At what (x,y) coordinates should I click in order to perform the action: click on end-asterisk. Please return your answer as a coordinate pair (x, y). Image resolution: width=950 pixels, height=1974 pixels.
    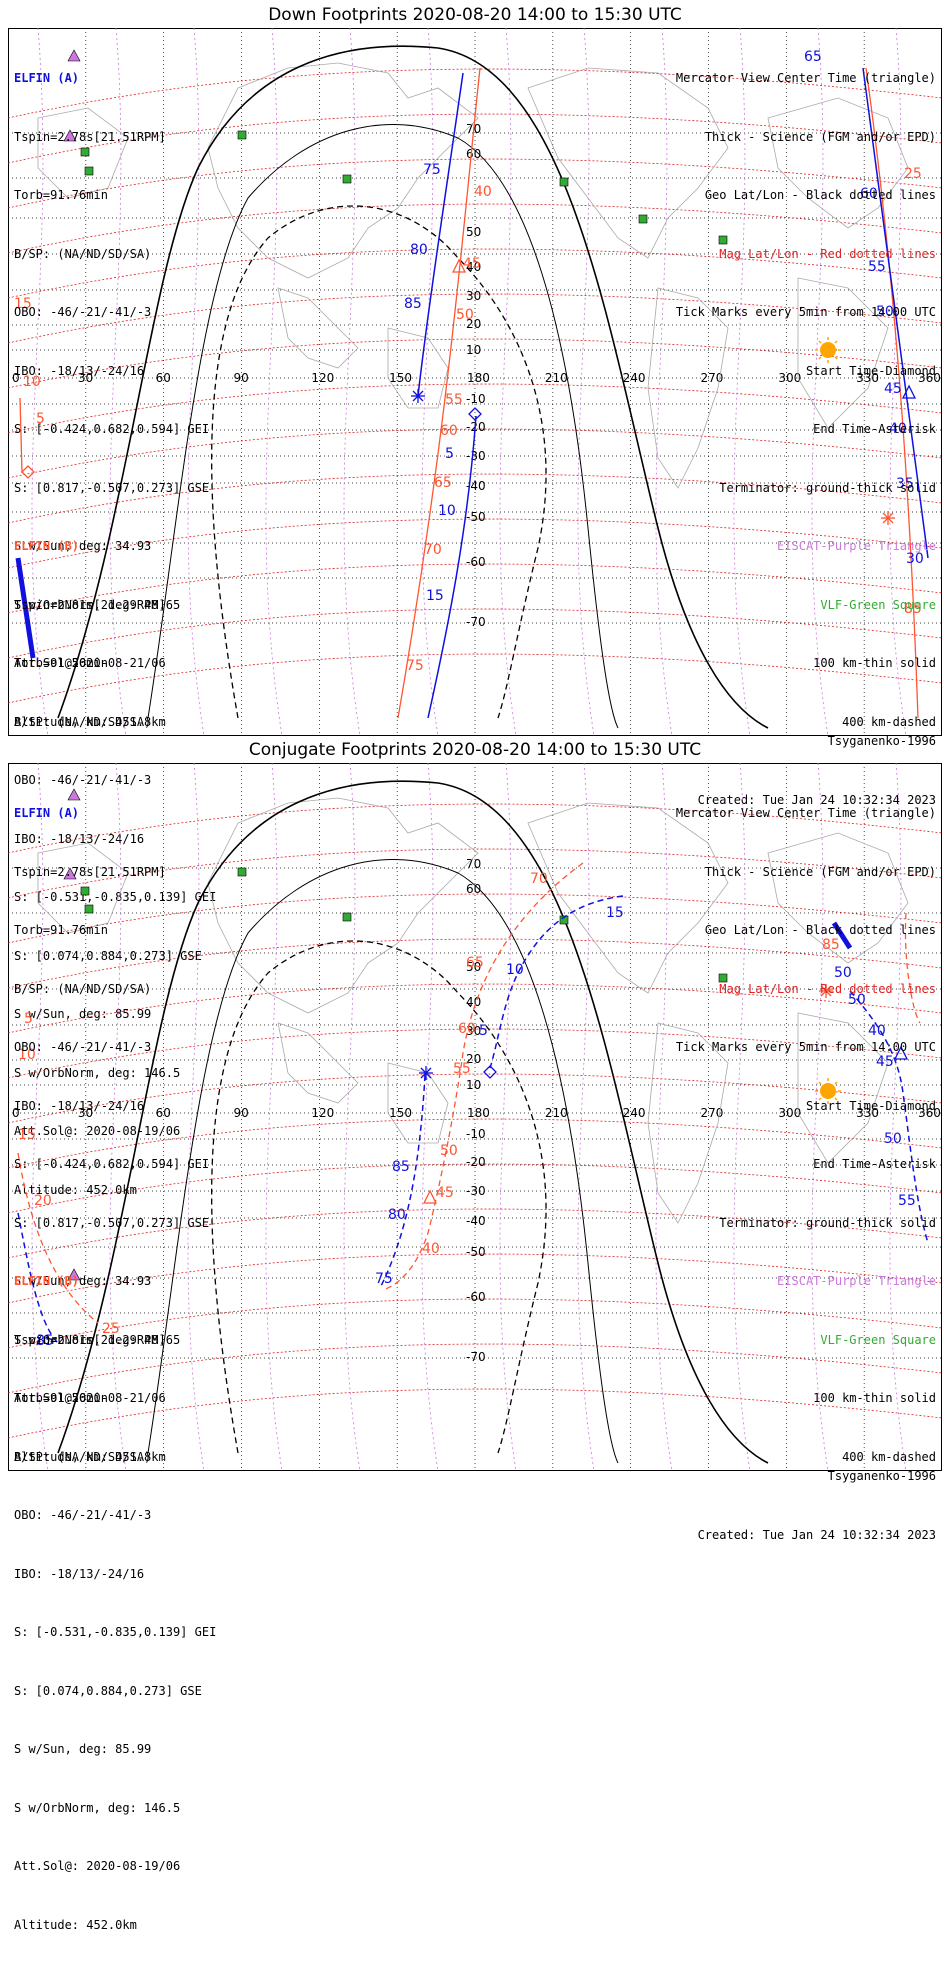
    Looking at the image, I should click on (888, 518).